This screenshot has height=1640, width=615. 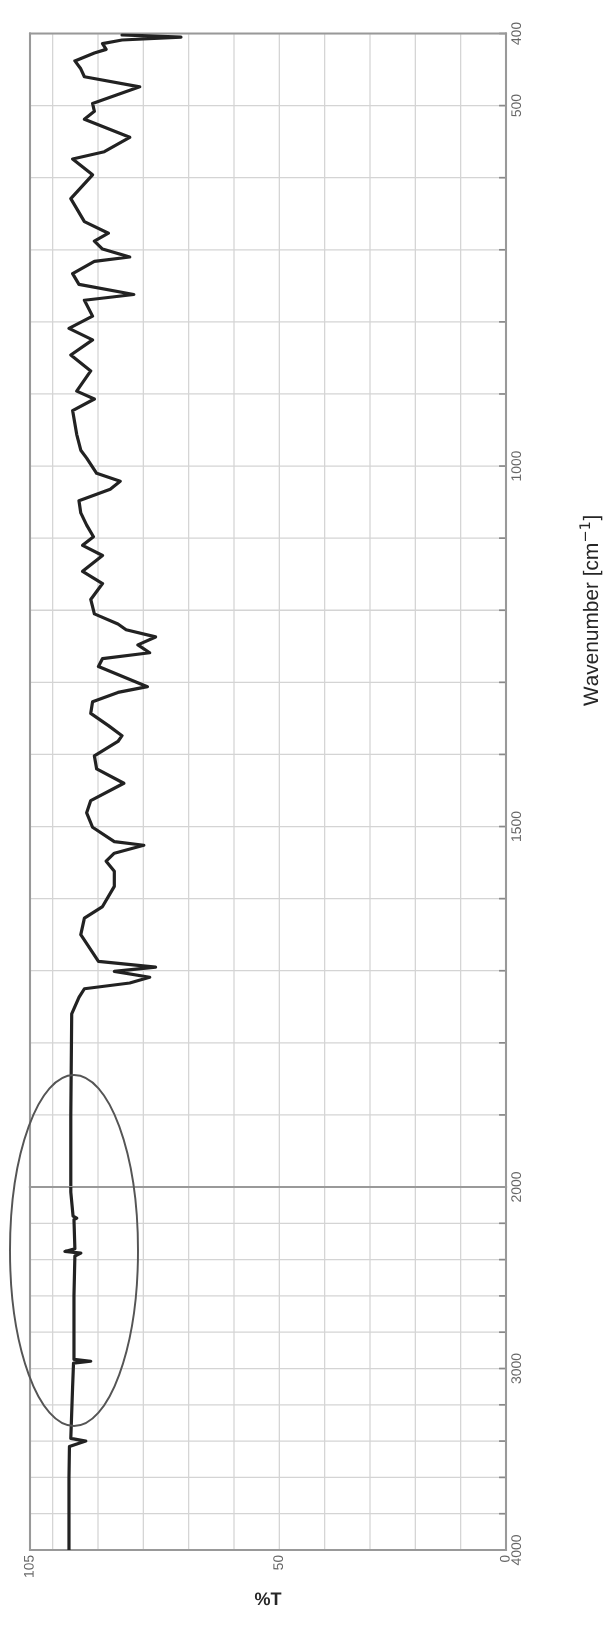 I want to click on x-tick-label: 50, so click(x=278, y=1562).